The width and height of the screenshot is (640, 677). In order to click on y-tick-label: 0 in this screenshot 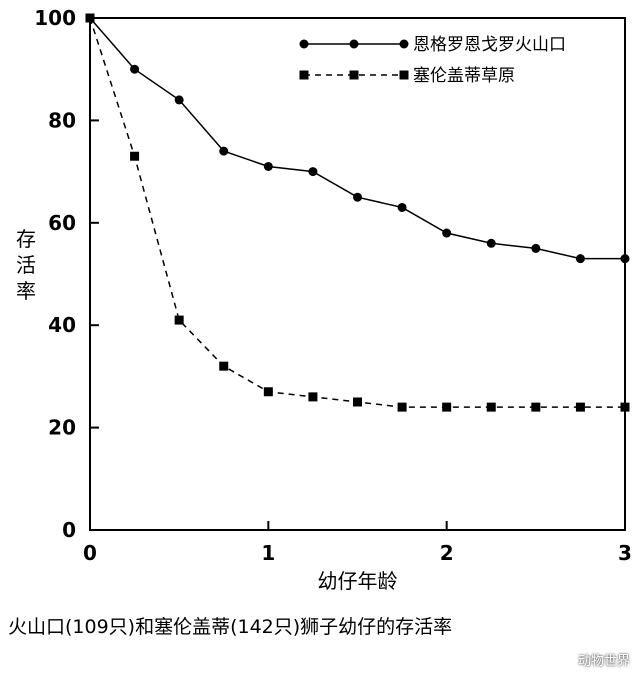, I will do `click(69, 530)`.